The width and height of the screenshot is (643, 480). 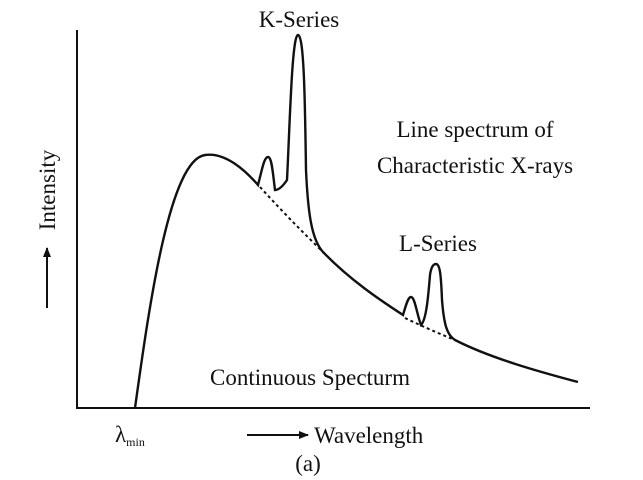 I want to click on y-axis-label: Intensity, so click(x=47, y=189).